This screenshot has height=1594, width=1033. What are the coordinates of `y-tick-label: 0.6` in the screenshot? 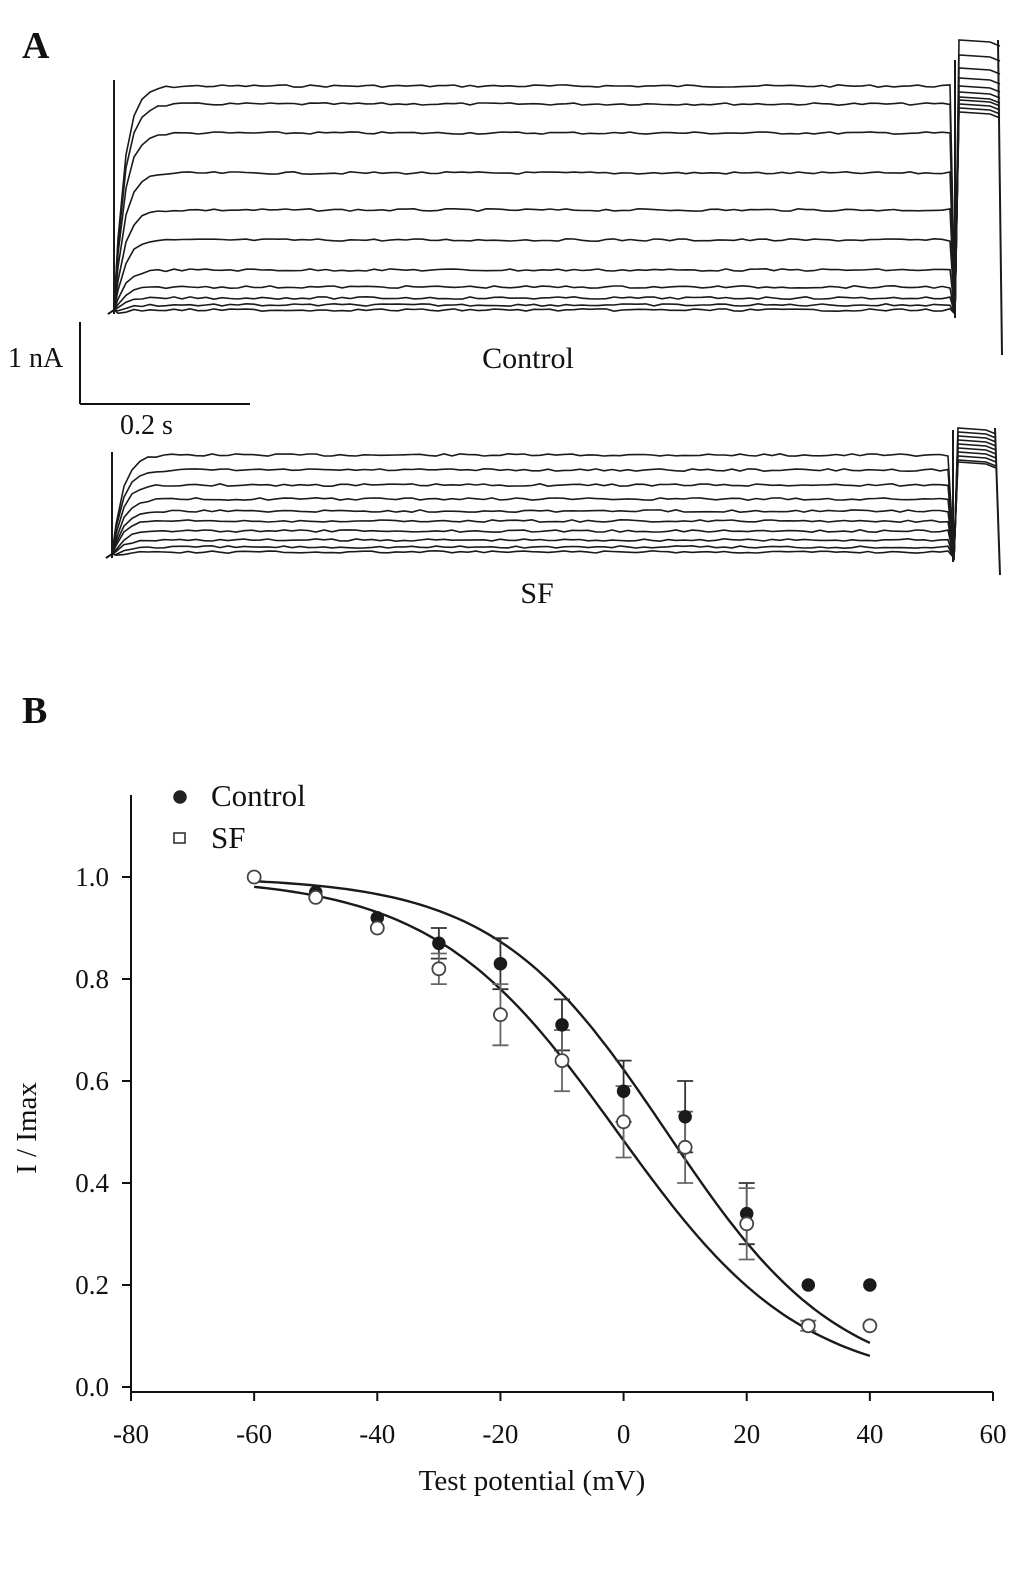 It's located at (92, 1081).